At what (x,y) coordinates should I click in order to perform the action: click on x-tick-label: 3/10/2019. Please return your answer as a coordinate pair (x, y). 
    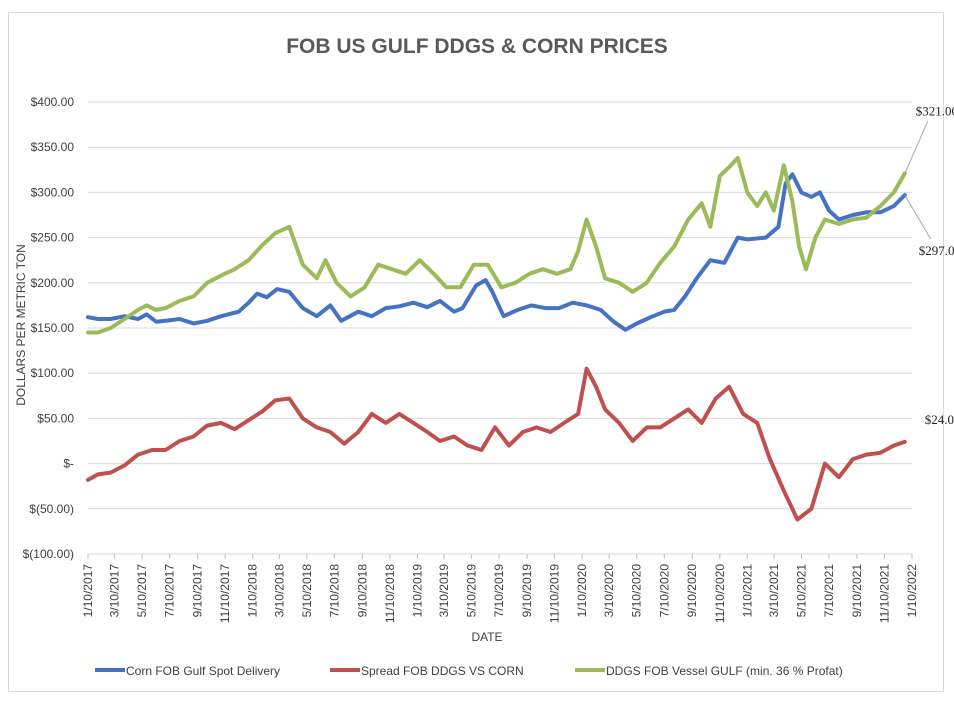
    Looking at the image, I should click on (444, 591).